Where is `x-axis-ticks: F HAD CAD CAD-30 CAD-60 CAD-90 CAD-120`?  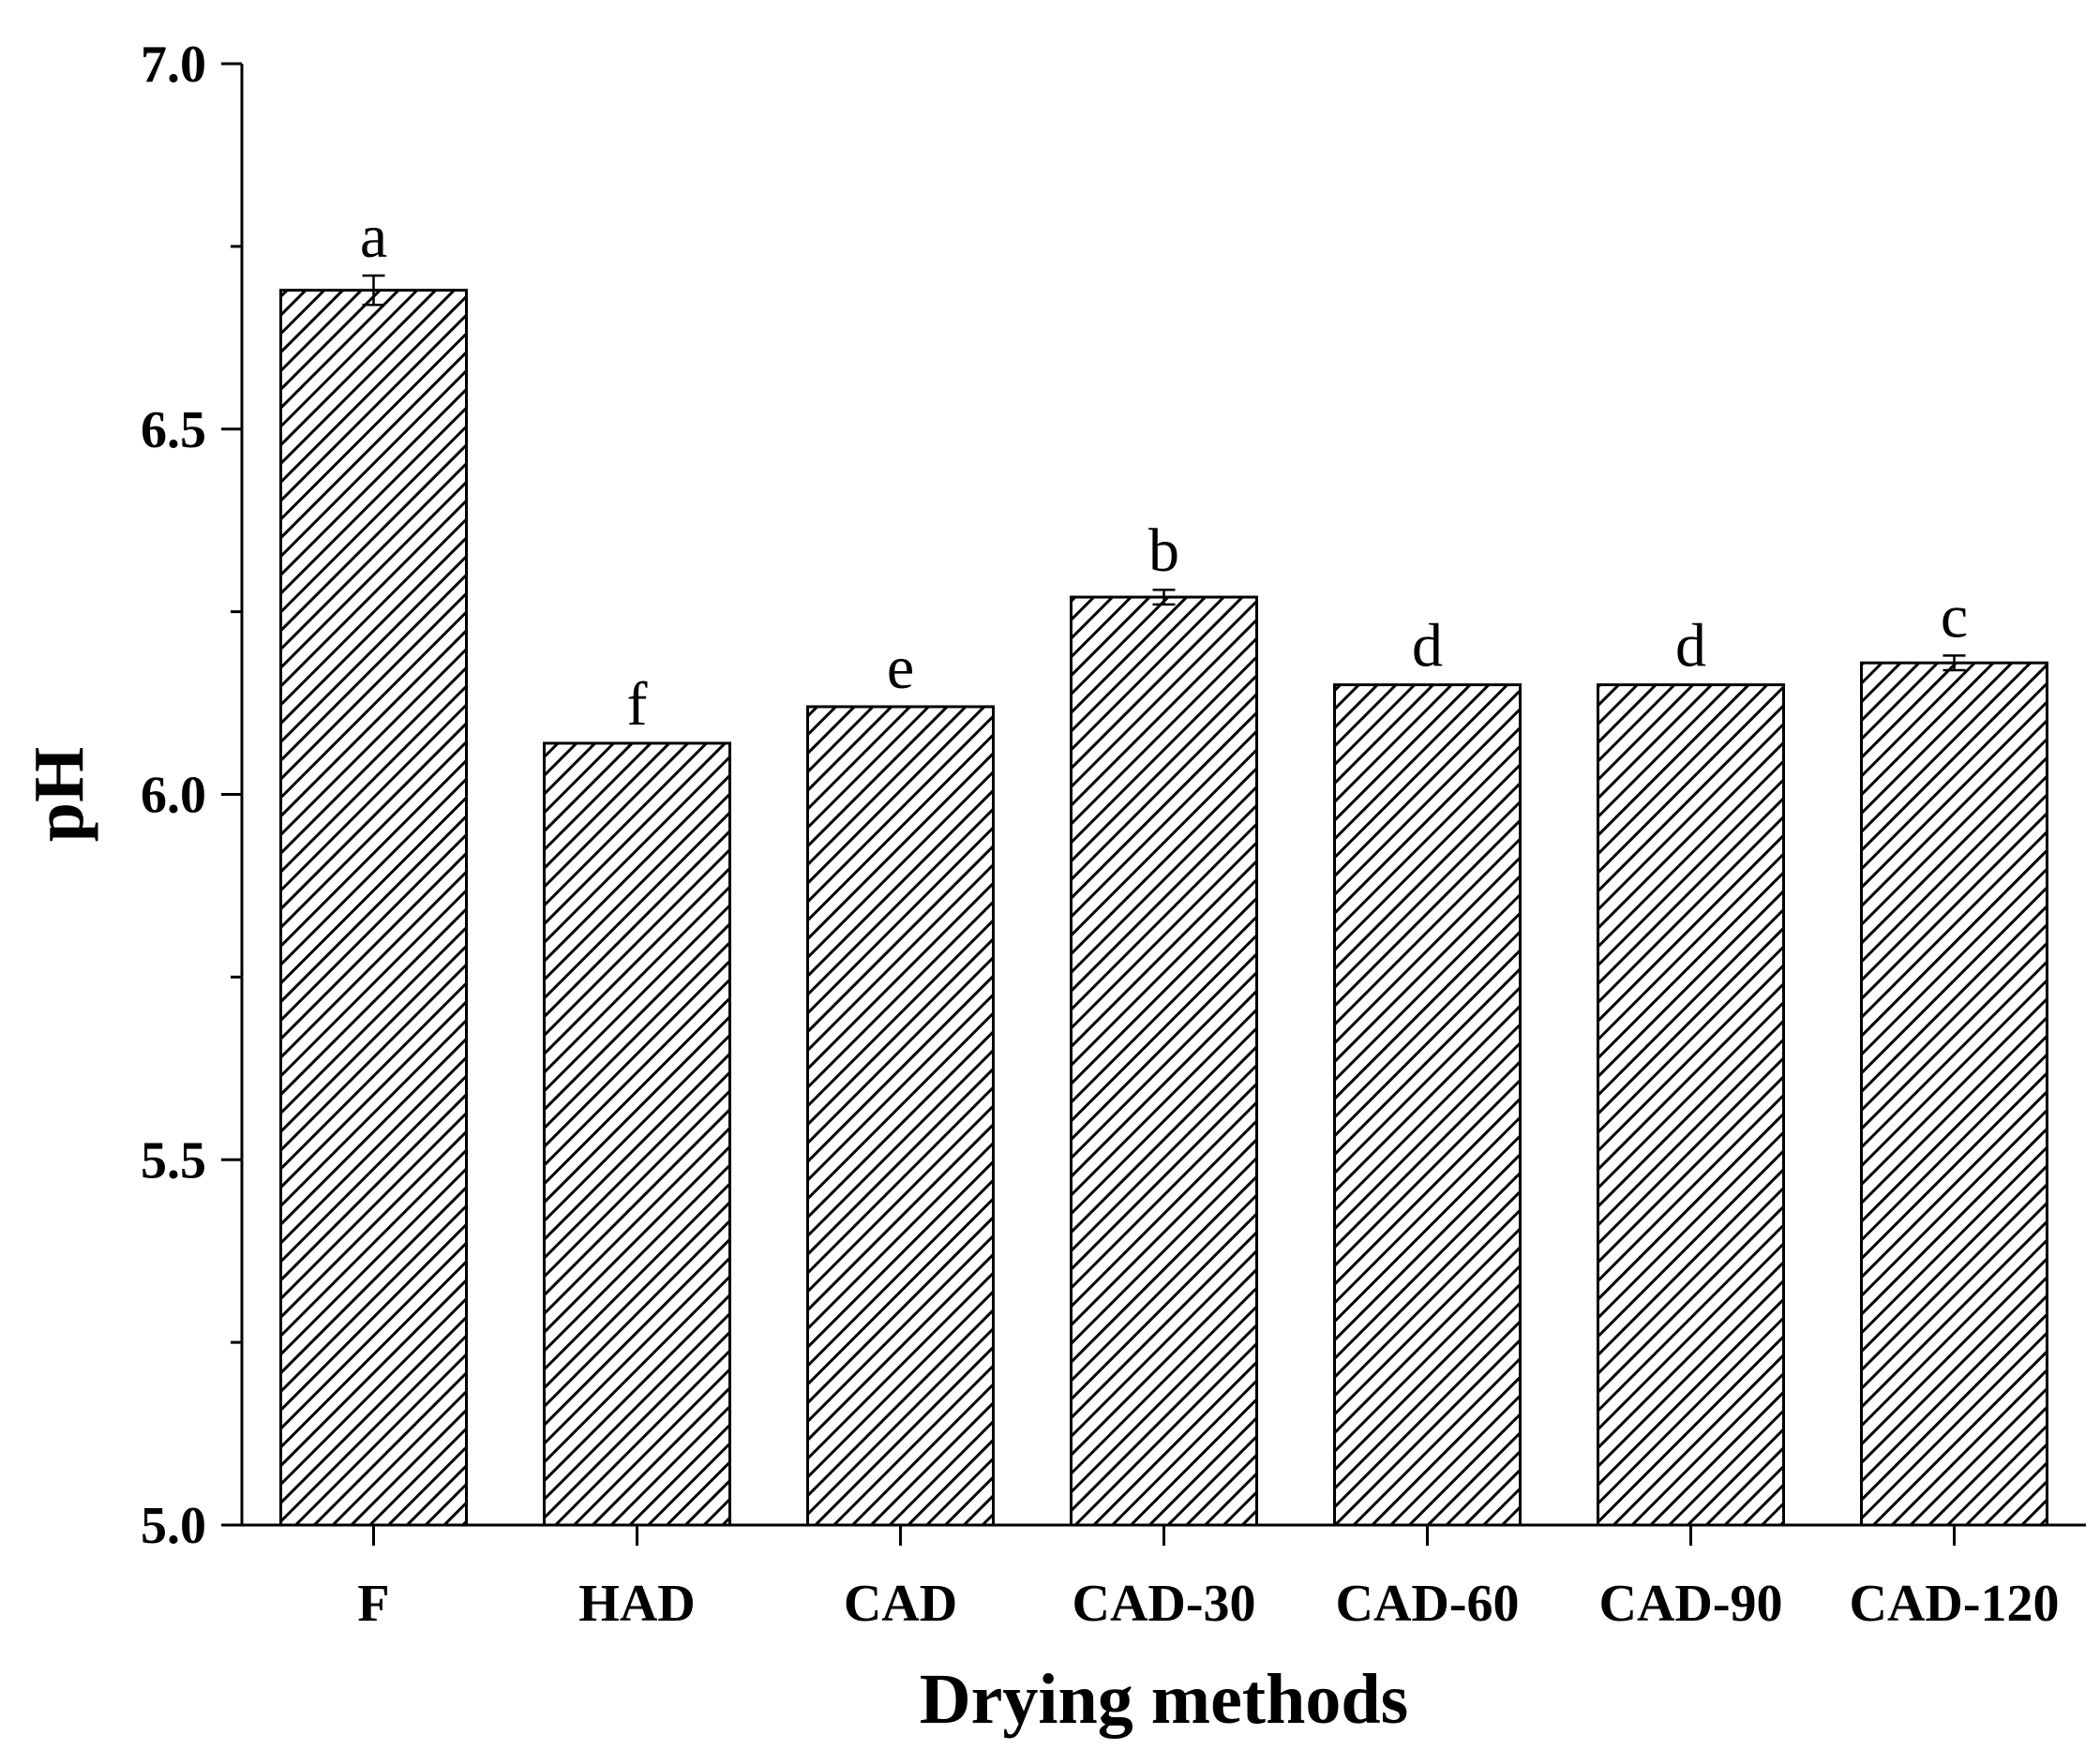 x-axis-ticks: F HAD CAD CAD-30 CAD-60 CAD-90 CAD-120 is located at coordinates (1208, 1579).